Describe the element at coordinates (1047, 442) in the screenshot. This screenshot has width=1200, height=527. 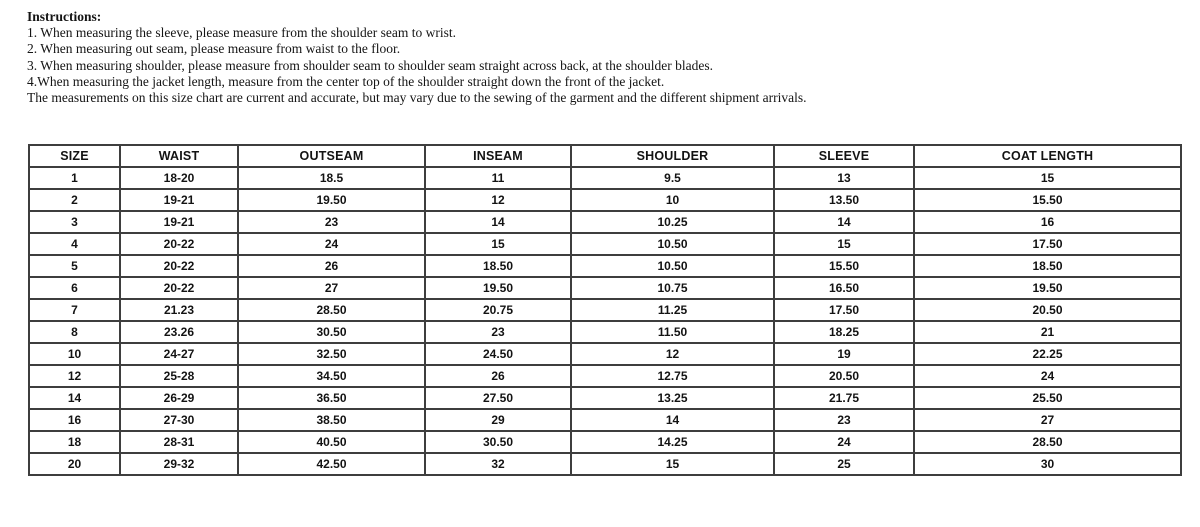
I see `cell-coat-length: 28.50` at that location.